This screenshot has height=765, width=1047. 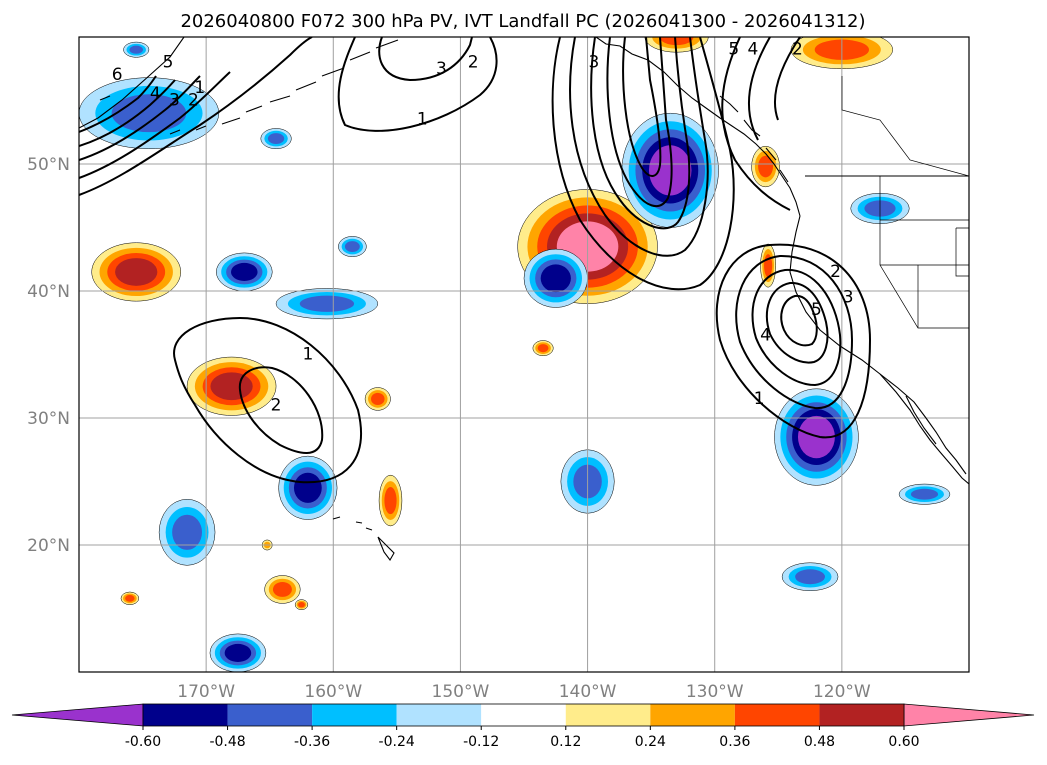 What do you see at coordinates (842, 692) in the screenshot?
I see `longitude-tick-label: 120°W` at bounding box center [842, 692].